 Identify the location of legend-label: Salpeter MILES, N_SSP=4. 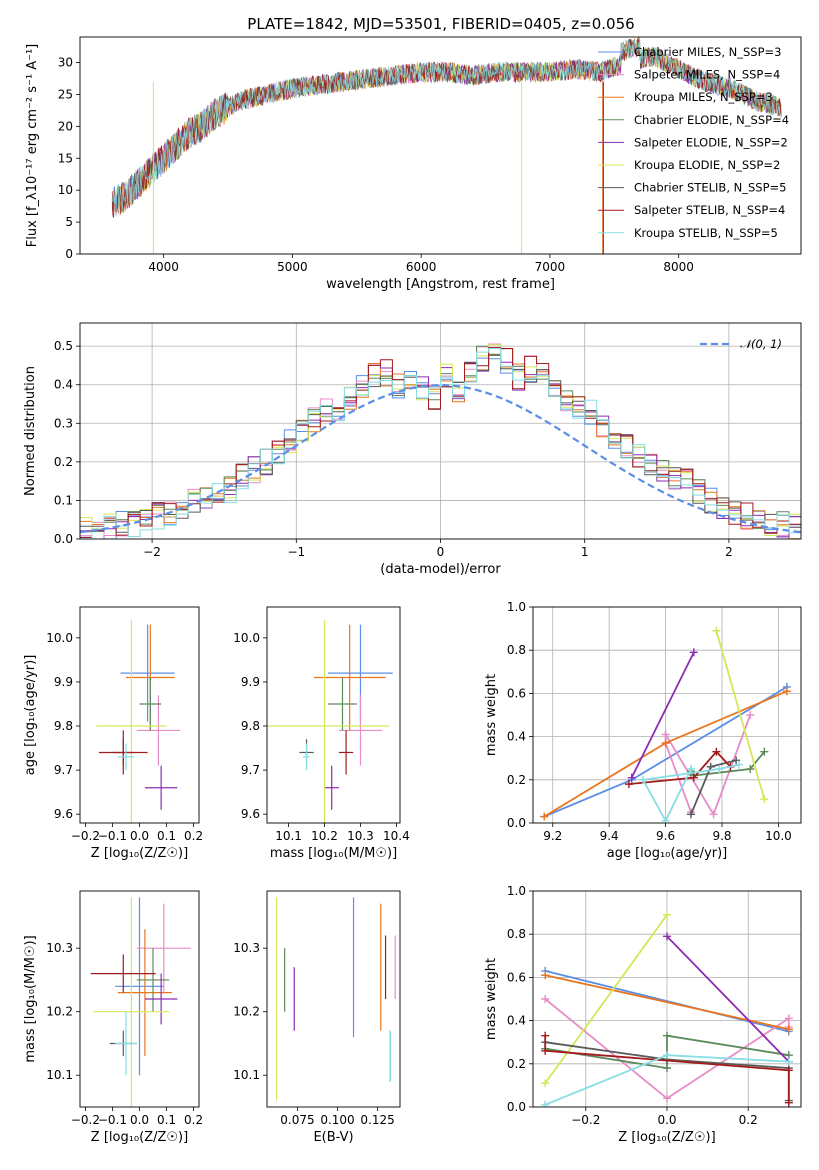
(707, 75).